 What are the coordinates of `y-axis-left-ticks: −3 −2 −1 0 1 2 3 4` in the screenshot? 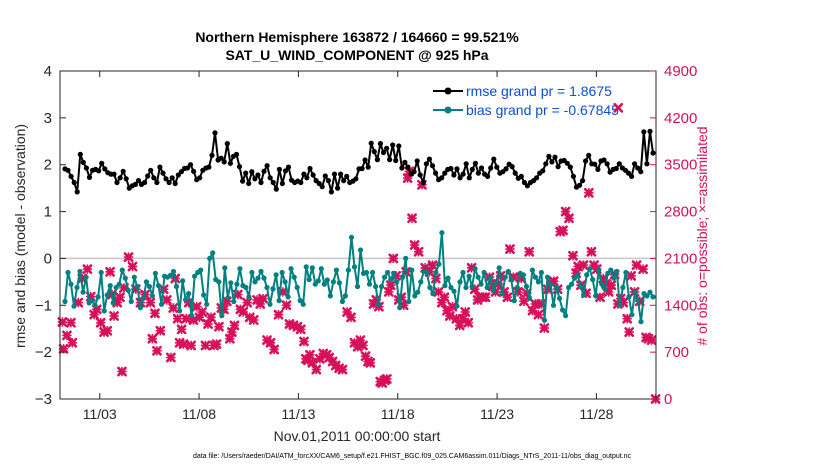 It's located at (50, 235).